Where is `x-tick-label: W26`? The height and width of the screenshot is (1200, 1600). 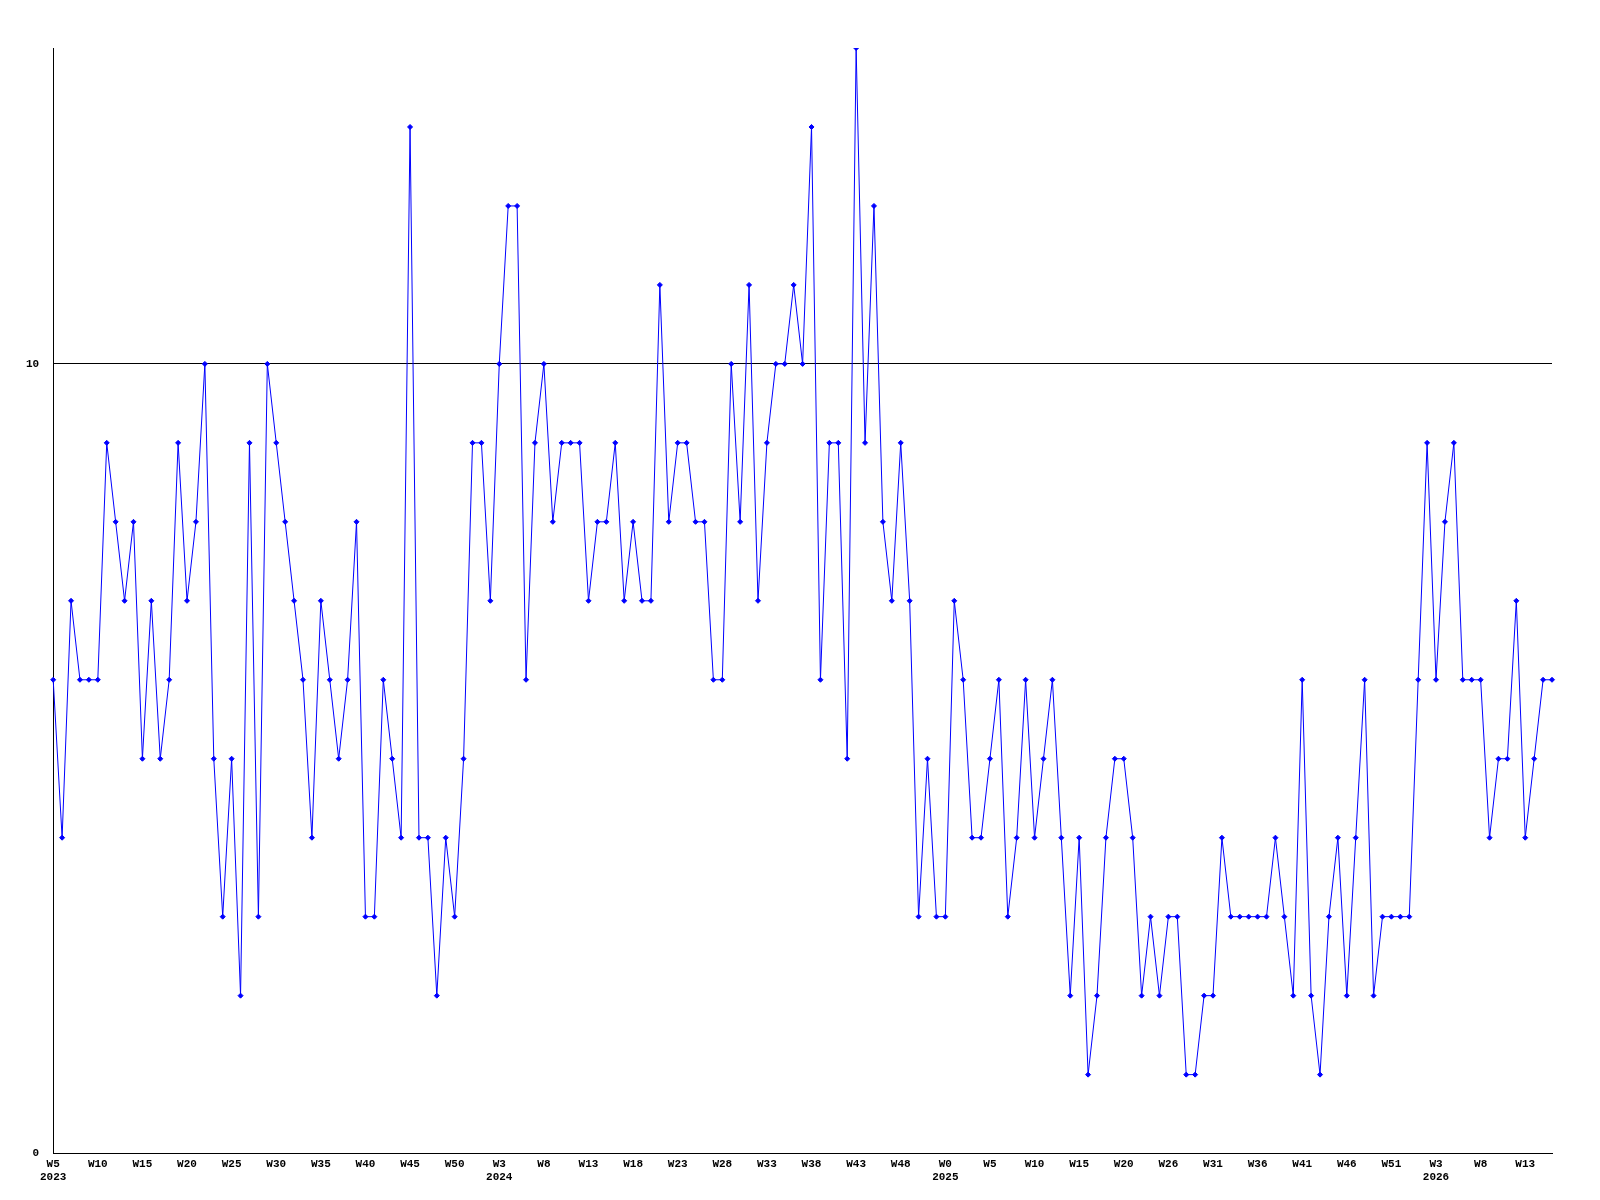
x-tick-label: W26 is located at coordinates (1168, 1163).